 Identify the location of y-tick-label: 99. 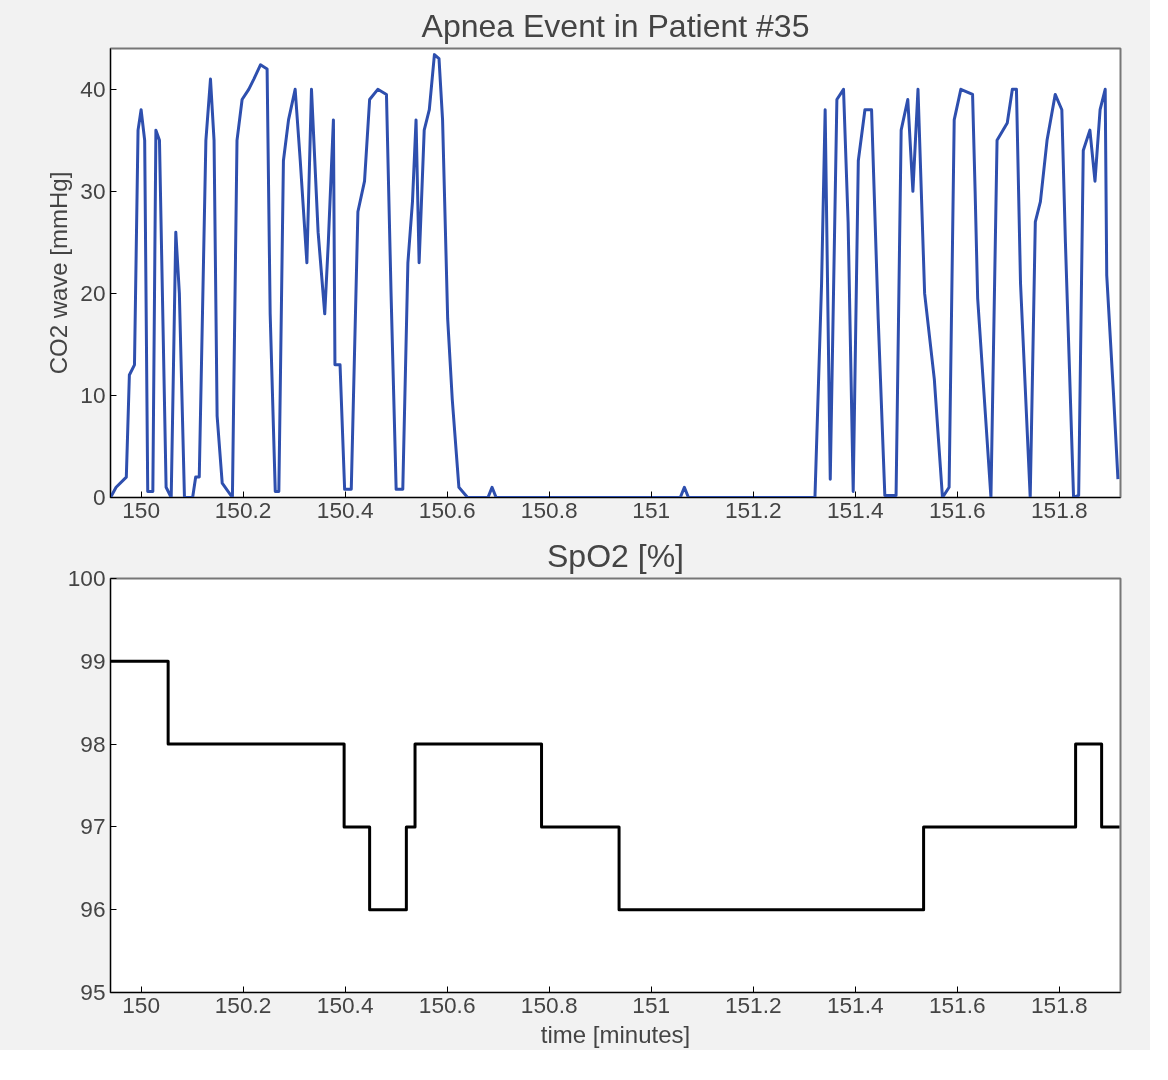
(93, 660).